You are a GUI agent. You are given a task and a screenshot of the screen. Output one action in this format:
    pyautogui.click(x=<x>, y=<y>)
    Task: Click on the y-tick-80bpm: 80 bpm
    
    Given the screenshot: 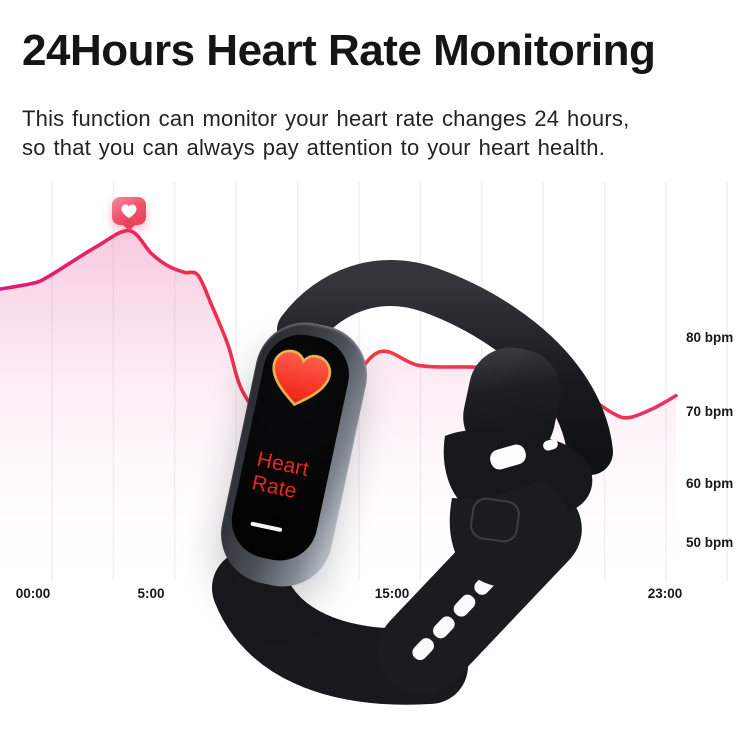 What is the action you would take?
    pyautogui.click(x=710, y=337)
    